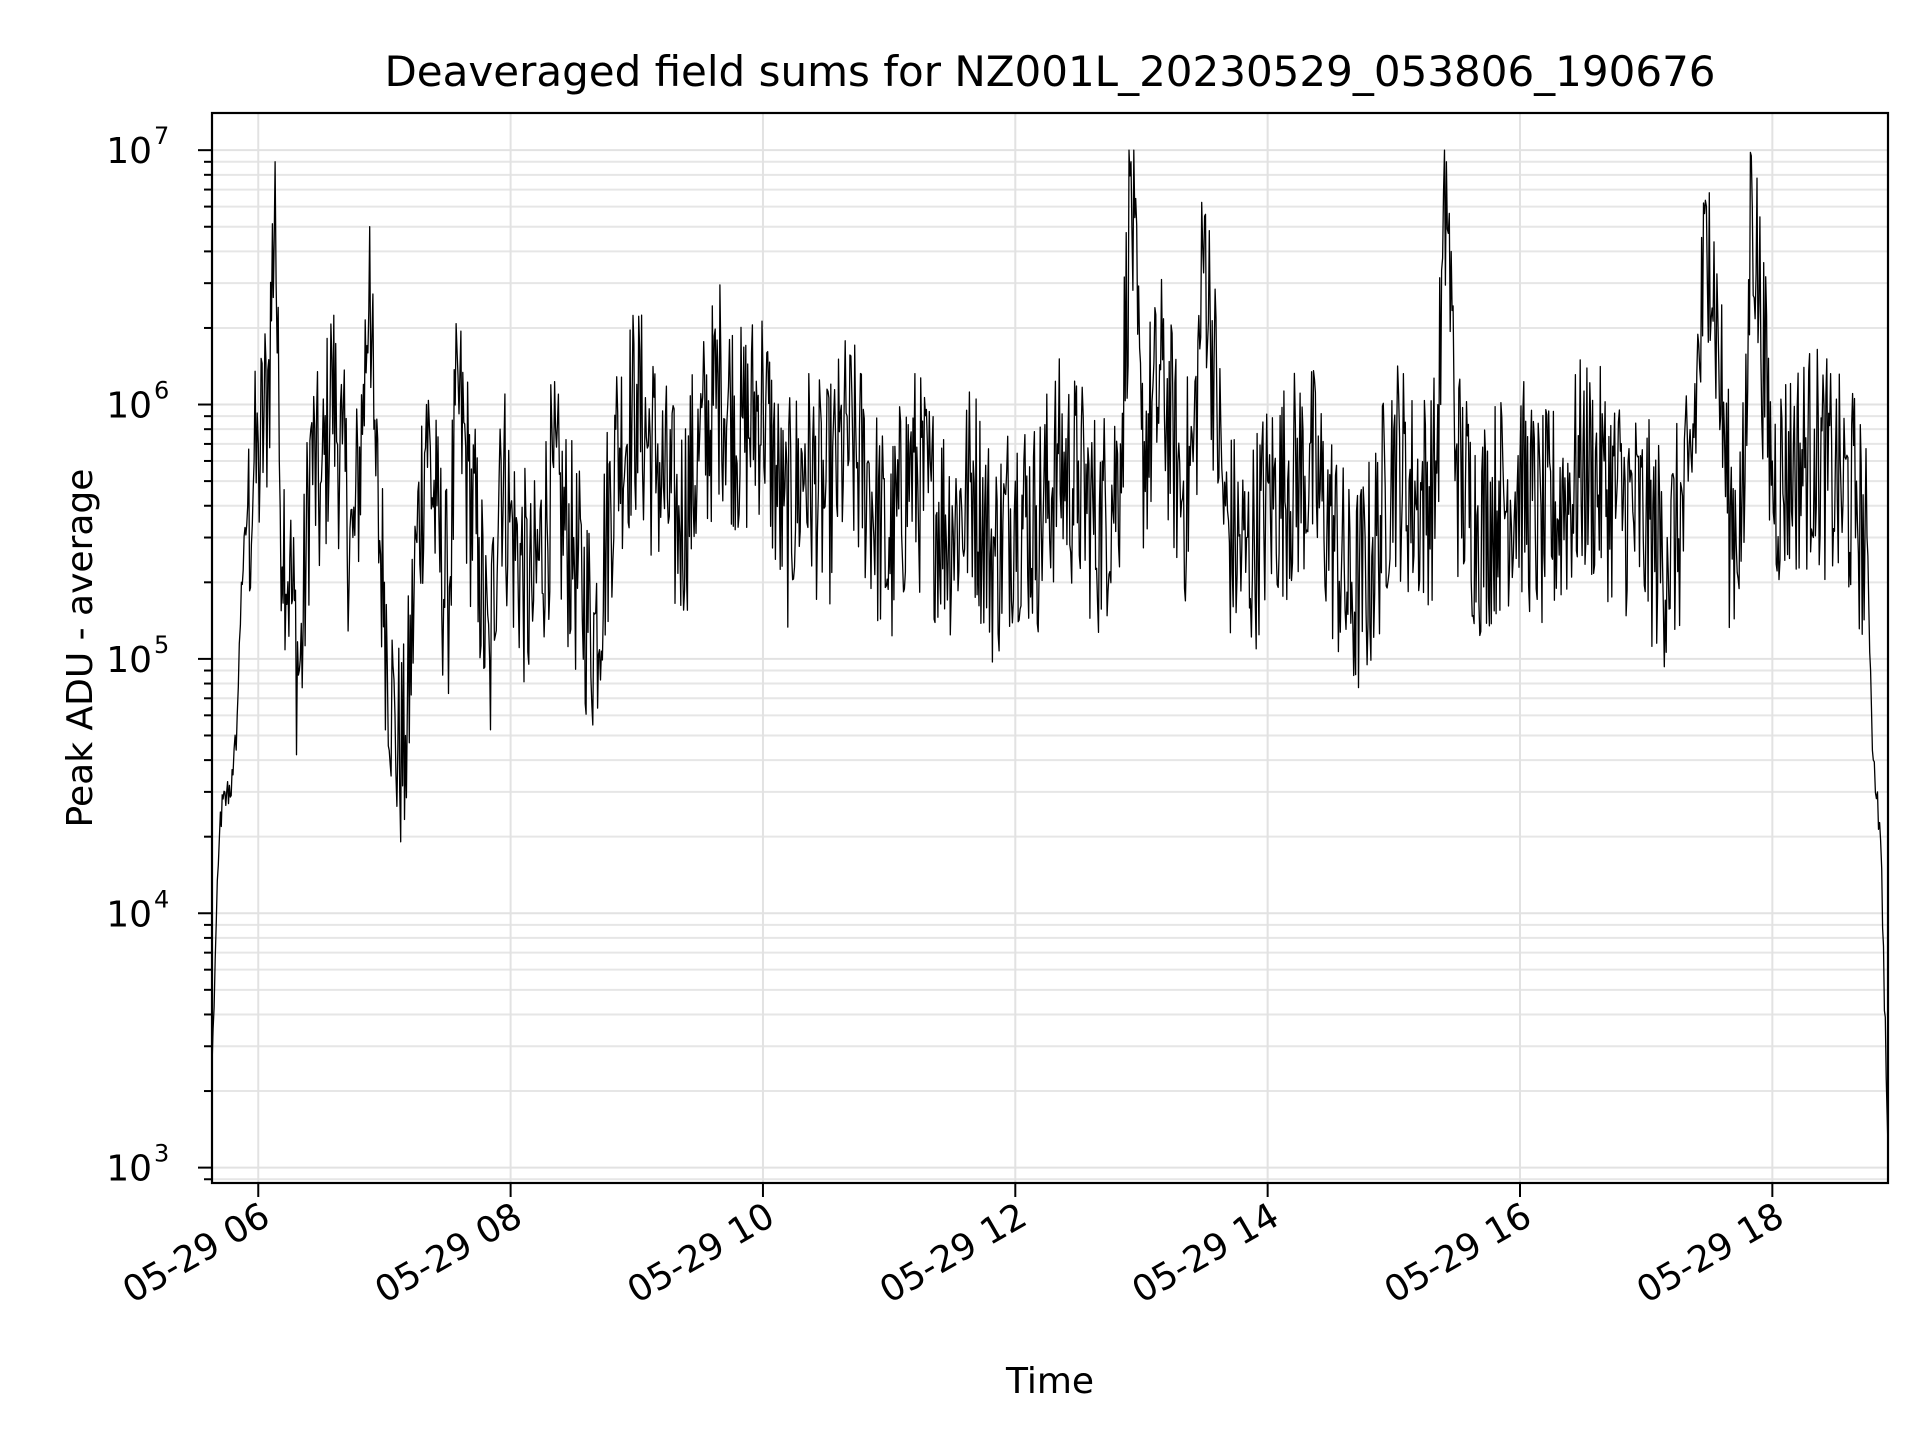  I want to click on y-tick-exponent: 7, so click(161, 136).